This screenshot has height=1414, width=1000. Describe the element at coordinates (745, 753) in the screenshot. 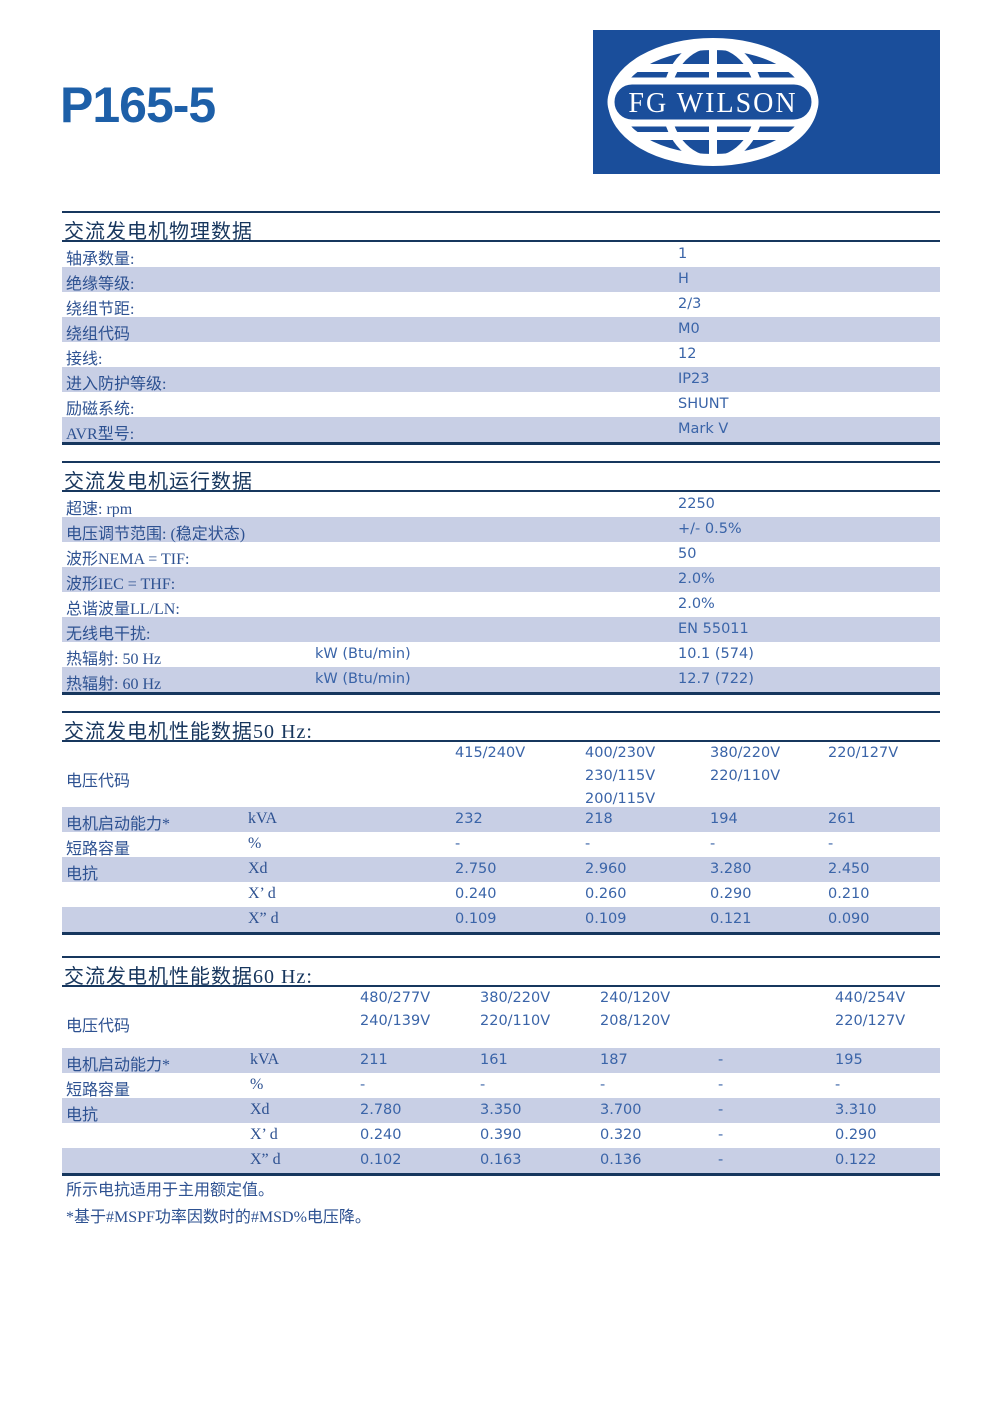

I see `voltage-option: 380/220V` at that location.